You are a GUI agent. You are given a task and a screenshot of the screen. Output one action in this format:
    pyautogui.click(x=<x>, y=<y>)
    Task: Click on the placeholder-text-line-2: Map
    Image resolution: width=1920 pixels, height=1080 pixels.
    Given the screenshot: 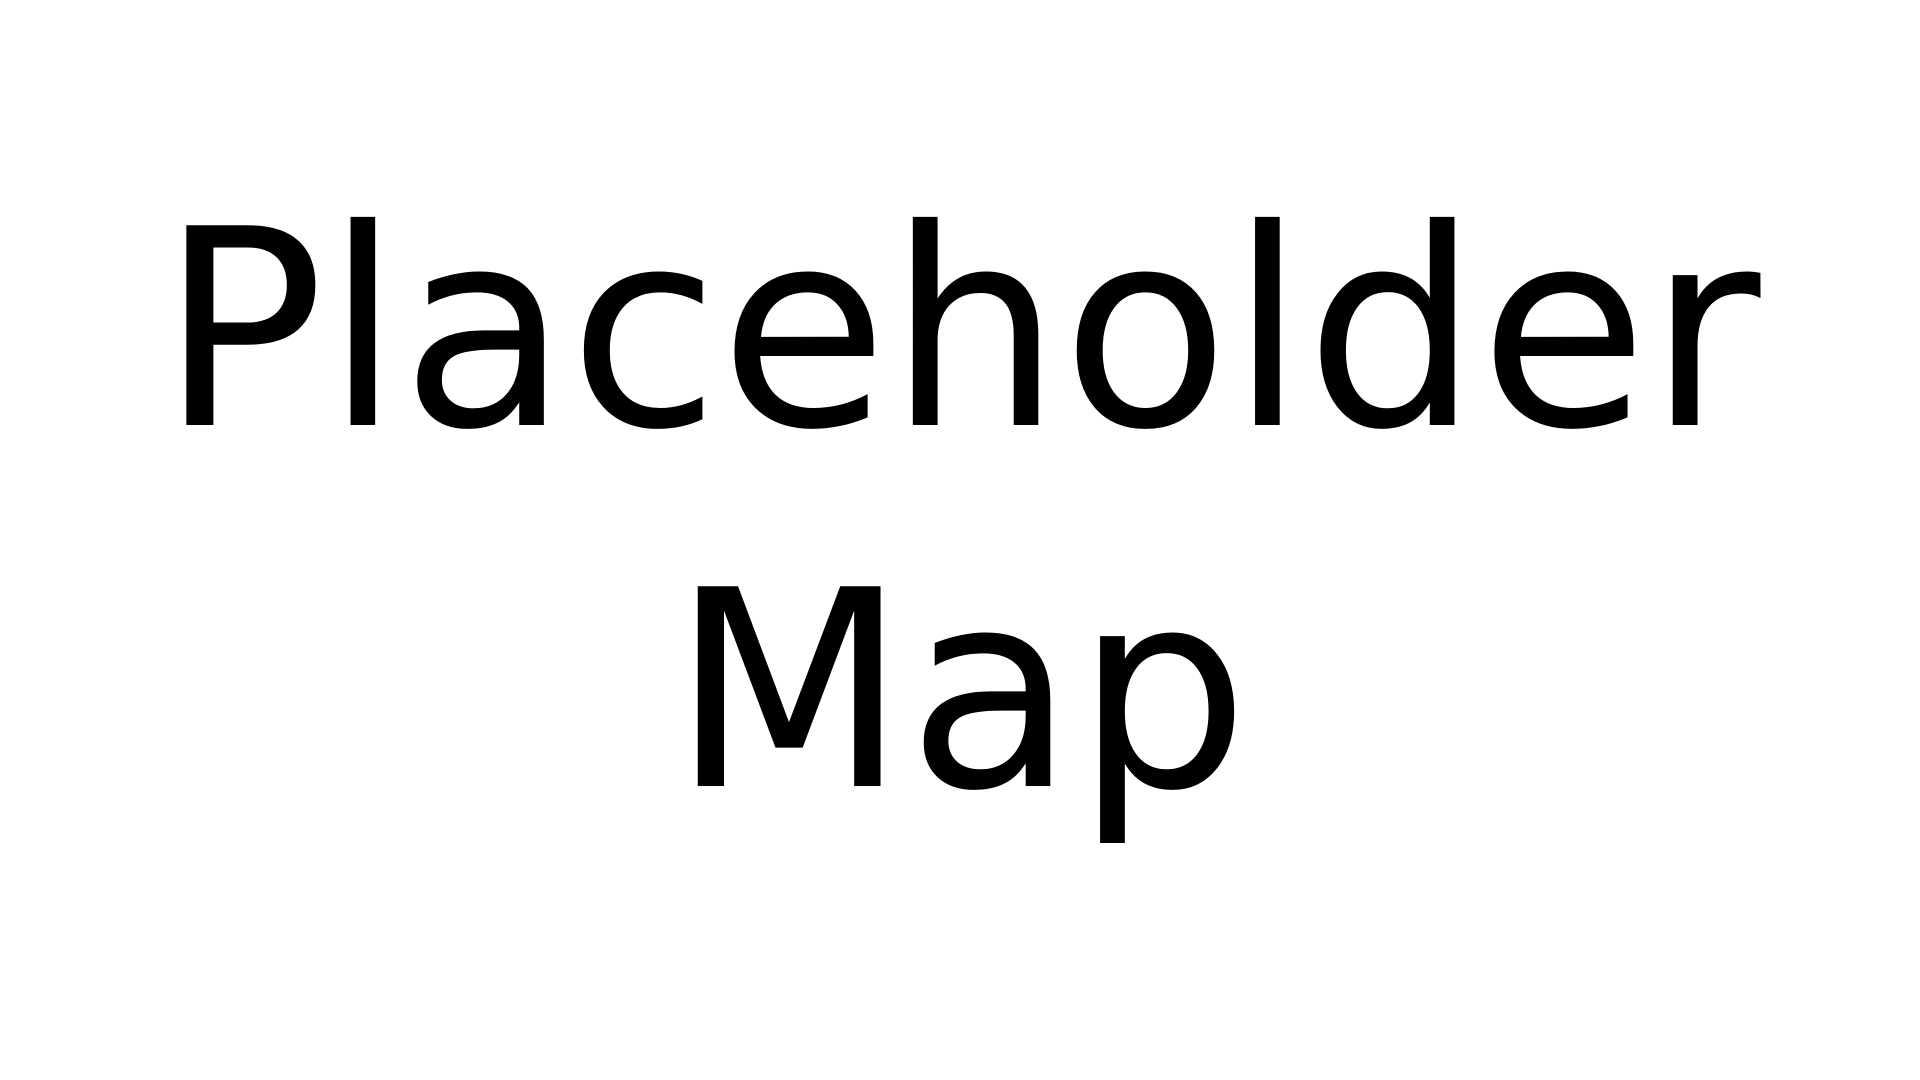 What is the action you would take?
    pyautogui.click(x=960, y=691)
    